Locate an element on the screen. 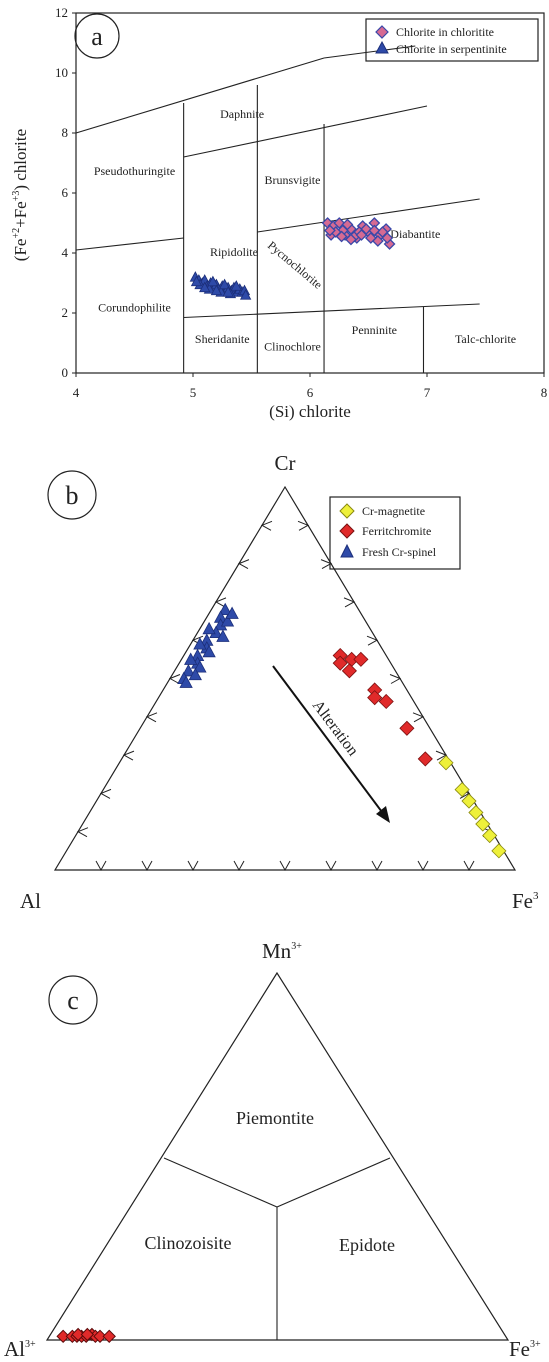 The width and height of the screenshot is (549, 1362). boundary-piemontite-epidote is located at coordinates (333, 1182).